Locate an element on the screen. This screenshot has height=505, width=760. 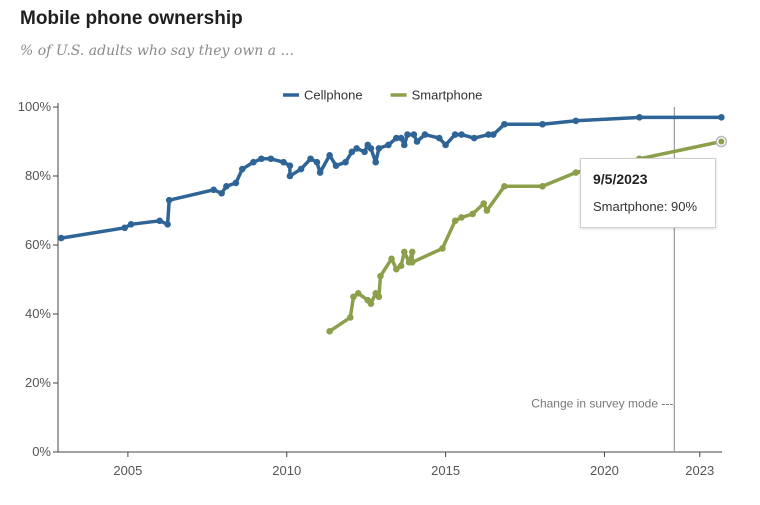
y-tick-label: 0% is located at coordinates (41, 451).